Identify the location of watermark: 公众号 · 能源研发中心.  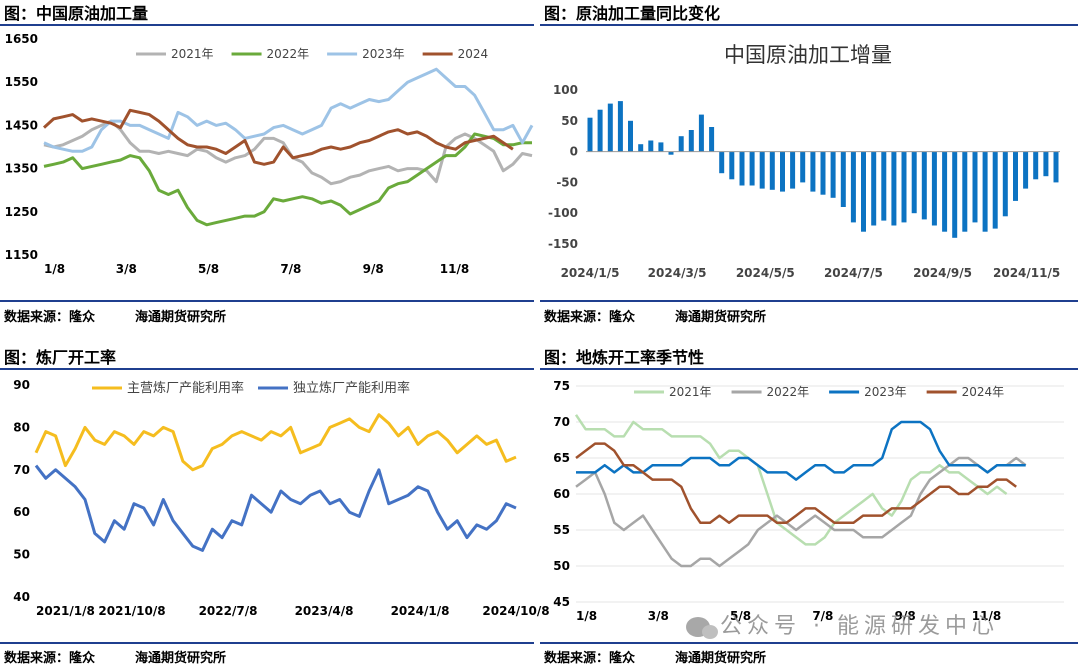
(842, 624).